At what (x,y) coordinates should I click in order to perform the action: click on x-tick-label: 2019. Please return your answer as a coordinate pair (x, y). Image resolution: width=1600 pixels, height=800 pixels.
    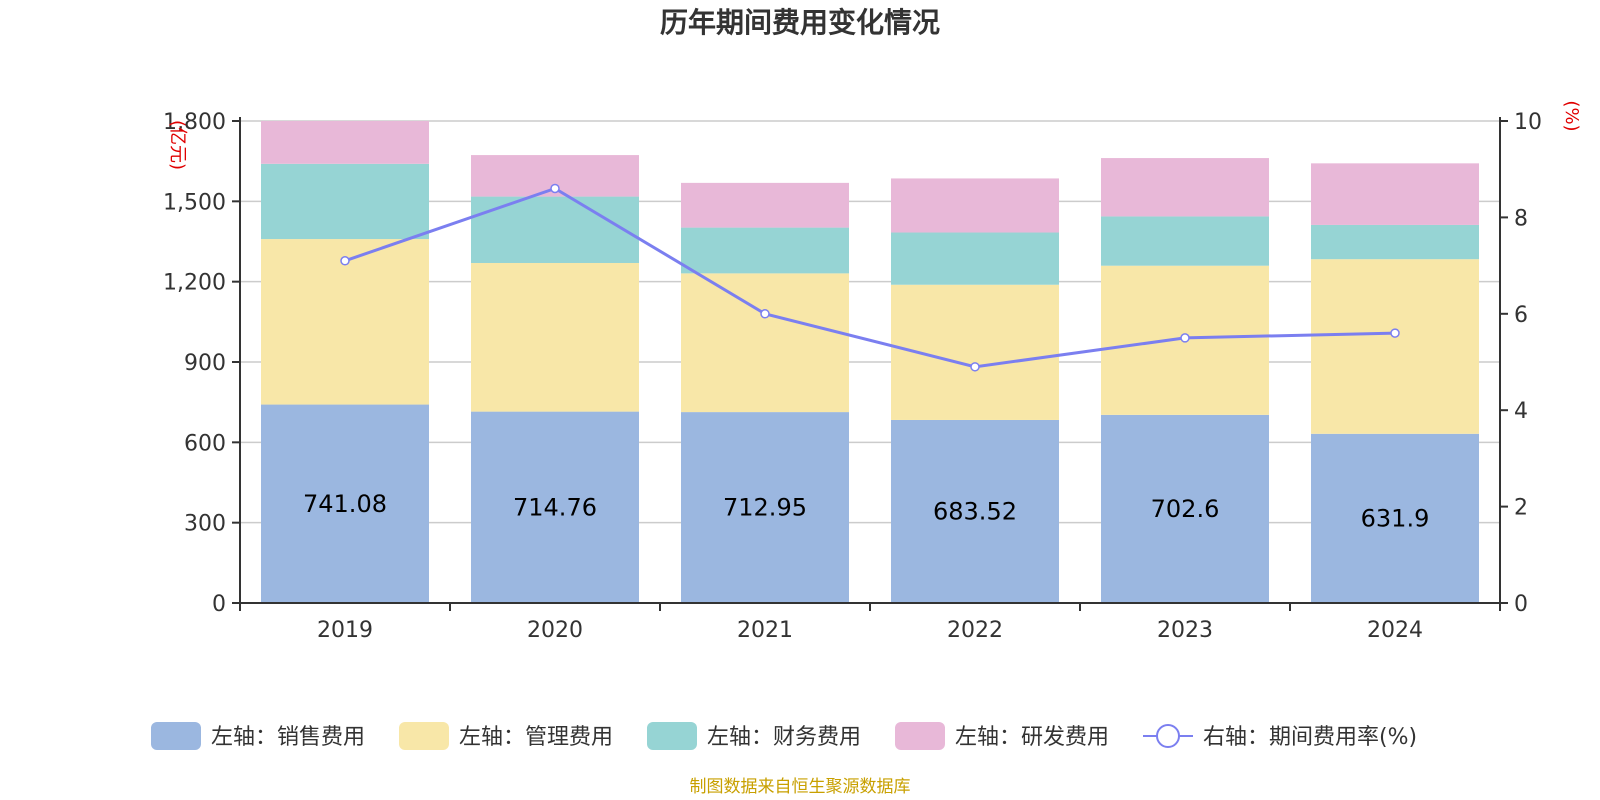
    Looking at the image, I should click on (345, 630).